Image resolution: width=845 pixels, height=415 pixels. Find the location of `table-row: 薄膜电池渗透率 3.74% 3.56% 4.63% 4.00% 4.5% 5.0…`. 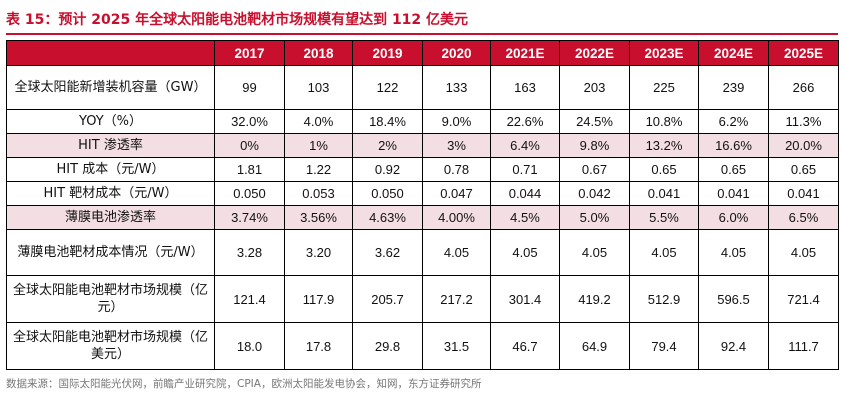

table-row: 薄膜电池渗透率 3.74% 3.56% 4.63% 4.00% 4.5% 5.0… is located at coordinates (422, 217).